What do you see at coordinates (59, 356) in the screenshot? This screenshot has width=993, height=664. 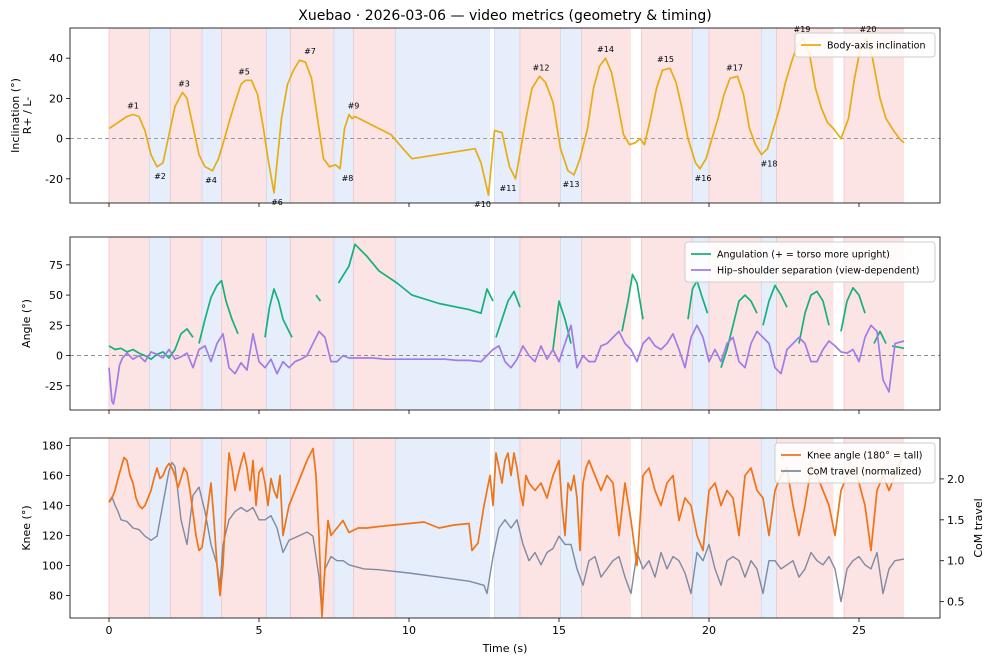 I see `y-tick-label: 0` at bounding box center [59, 356].